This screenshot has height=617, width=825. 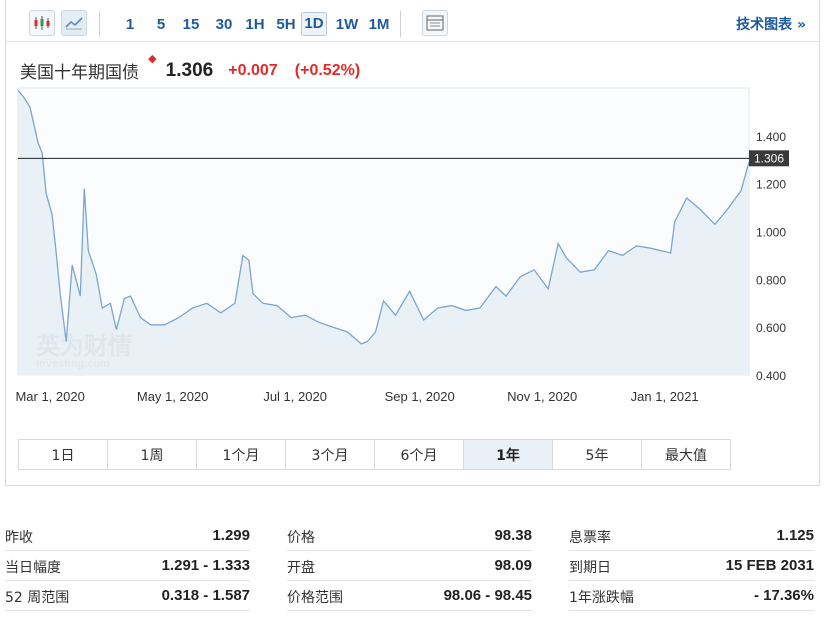 What do you see at coordinates (74, 23) in the screenshot?
I see `line-chart-icon` at bounding box center [74, 23].